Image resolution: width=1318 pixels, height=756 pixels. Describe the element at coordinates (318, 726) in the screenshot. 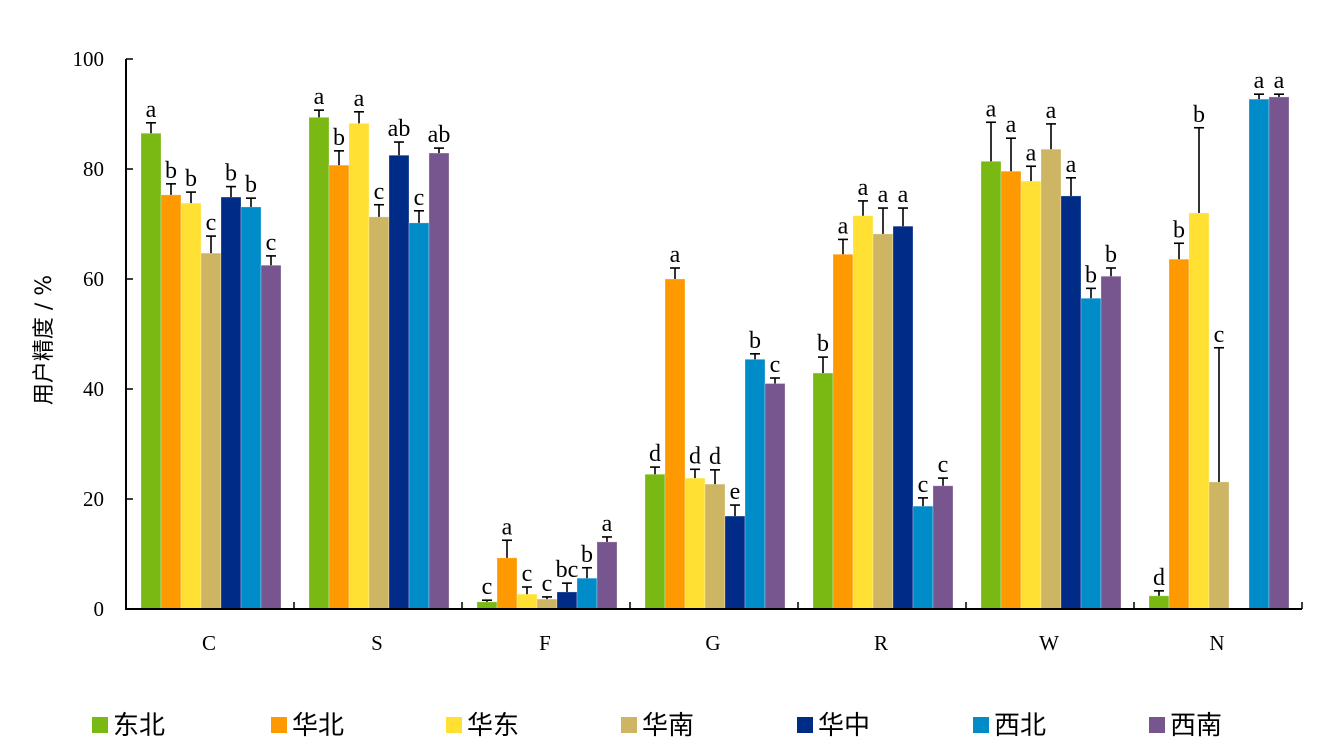

I see `legend-label: 华北` at that location.